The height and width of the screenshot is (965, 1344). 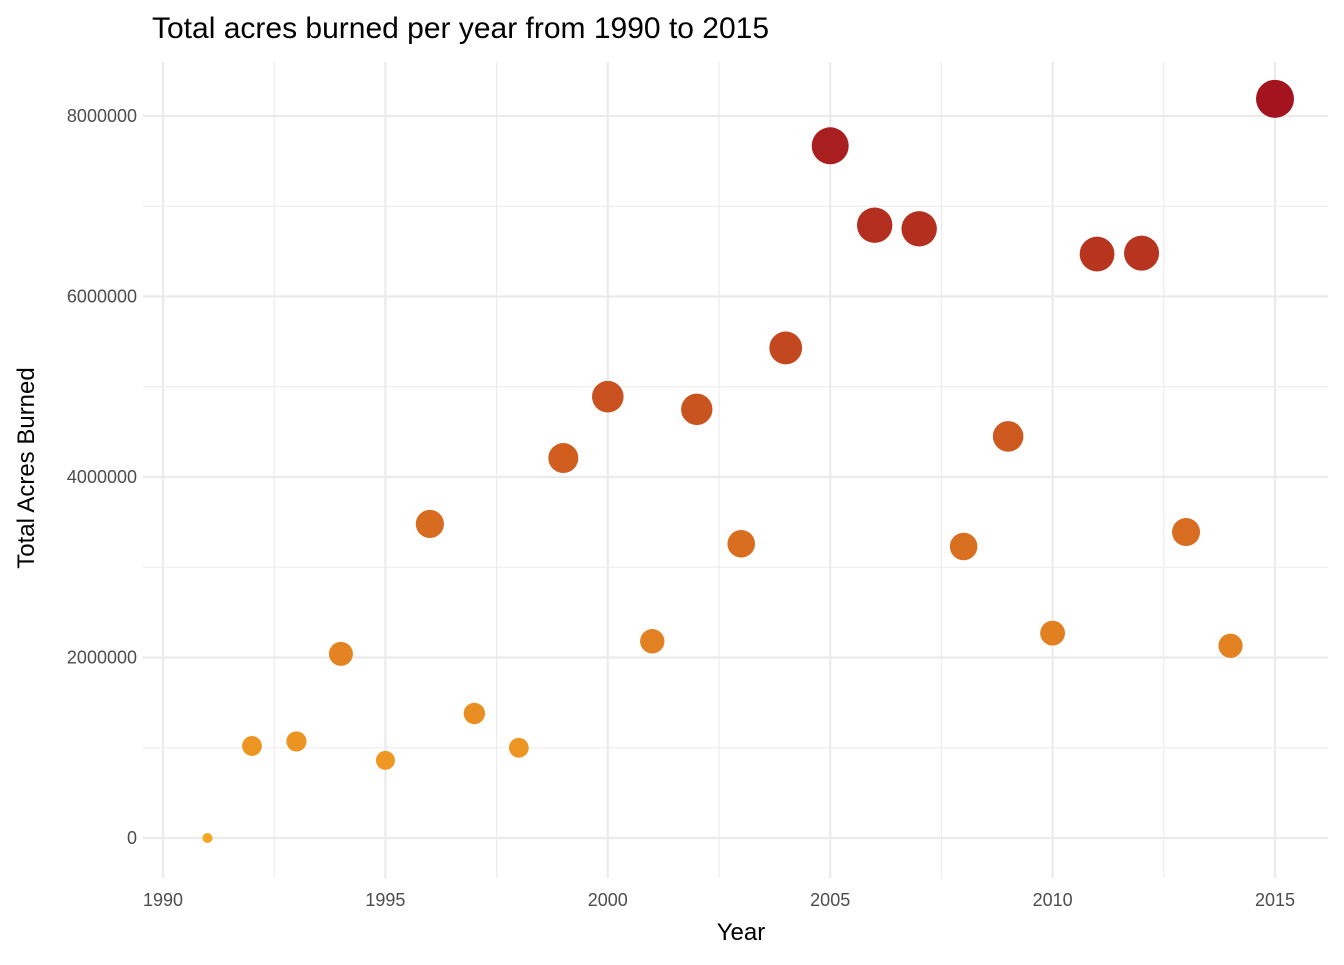 I want to click on y-axis-ticks: 0 2000000 4000000 6000000 8000000, so click(x=102, y=477).